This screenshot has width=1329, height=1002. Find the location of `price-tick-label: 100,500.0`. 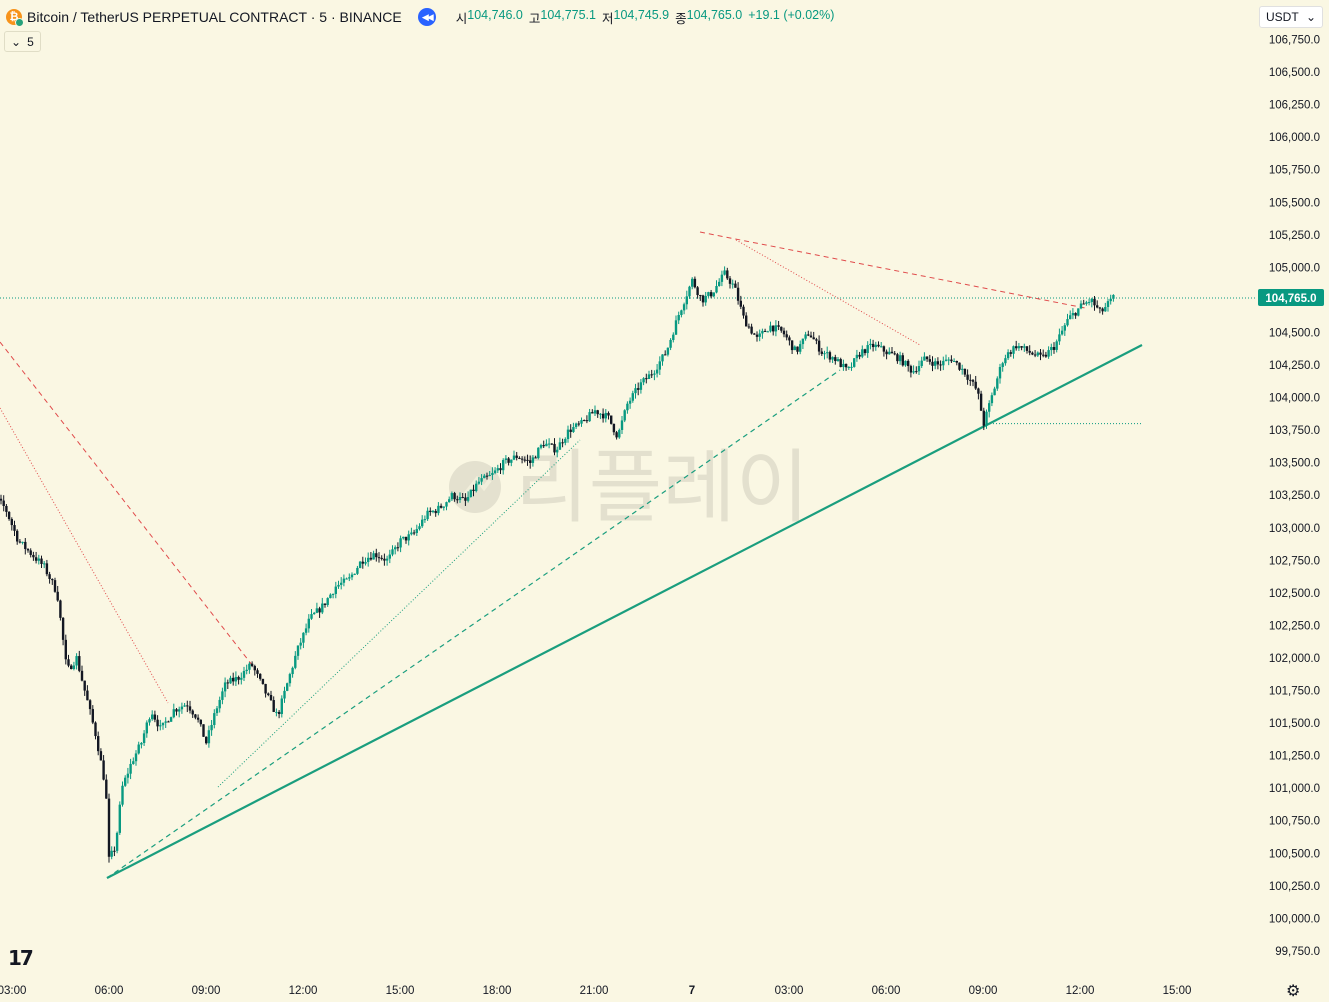

price-tick-label: 100,500.0 is located at coordinates (1294, 854).